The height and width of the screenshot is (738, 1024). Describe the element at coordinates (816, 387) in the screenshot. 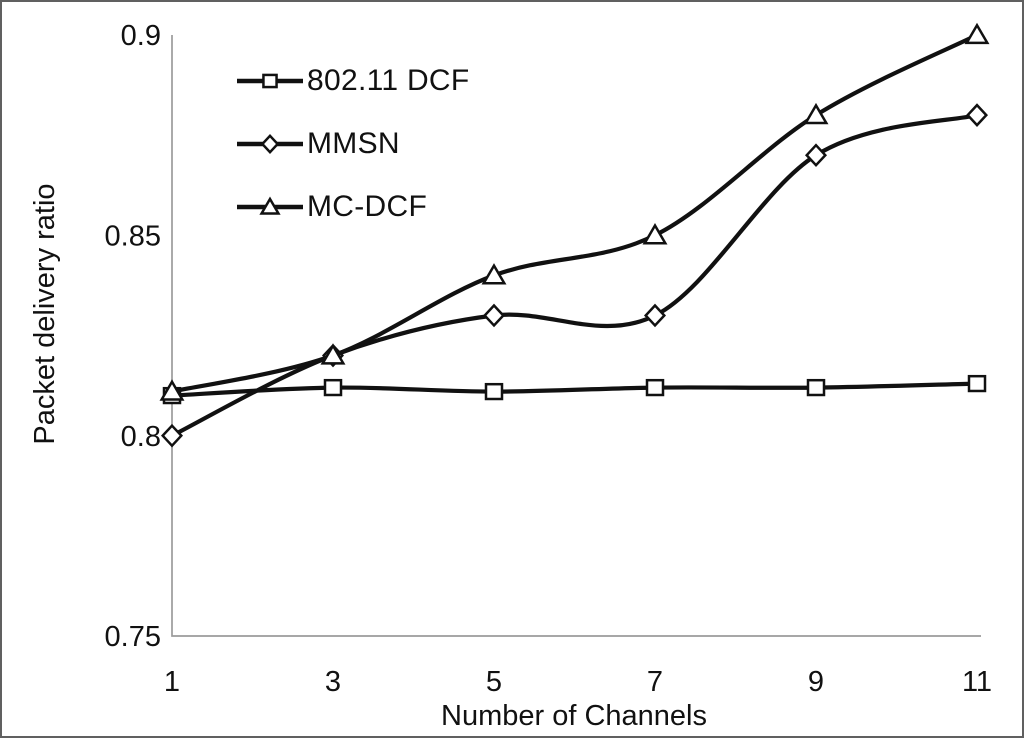

I see `data-point-802-11-dcf-x9` at that location.